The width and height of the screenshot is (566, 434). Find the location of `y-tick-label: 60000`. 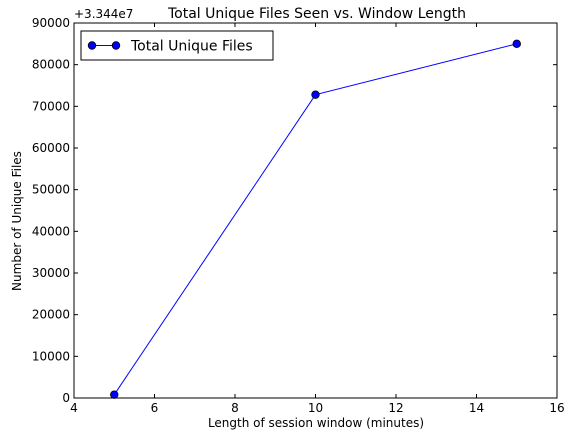

y-tick-label: 60000 is located at coordinates (51, 148).